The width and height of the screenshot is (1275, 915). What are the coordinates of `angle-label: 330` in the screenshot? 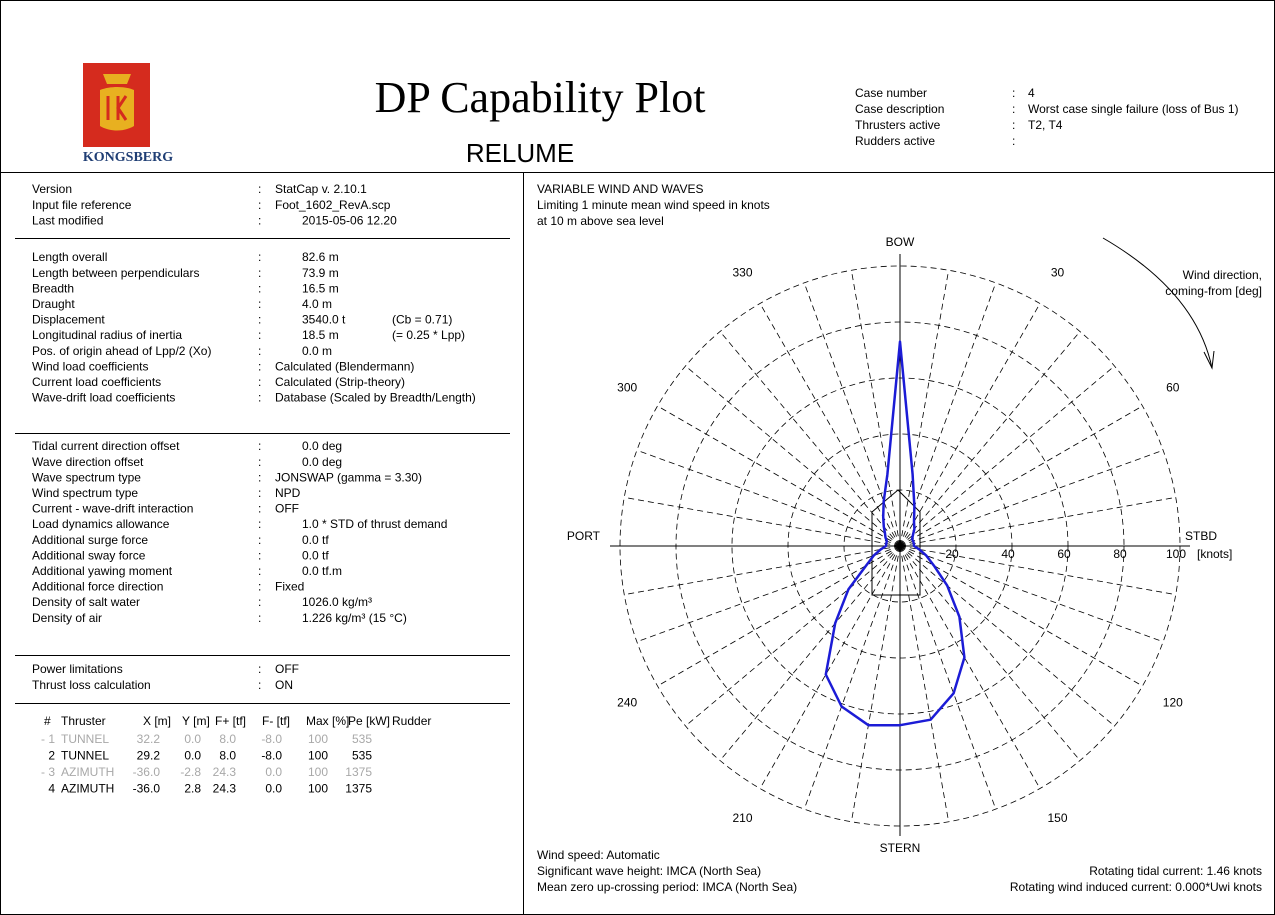 It's located at (742, 272).